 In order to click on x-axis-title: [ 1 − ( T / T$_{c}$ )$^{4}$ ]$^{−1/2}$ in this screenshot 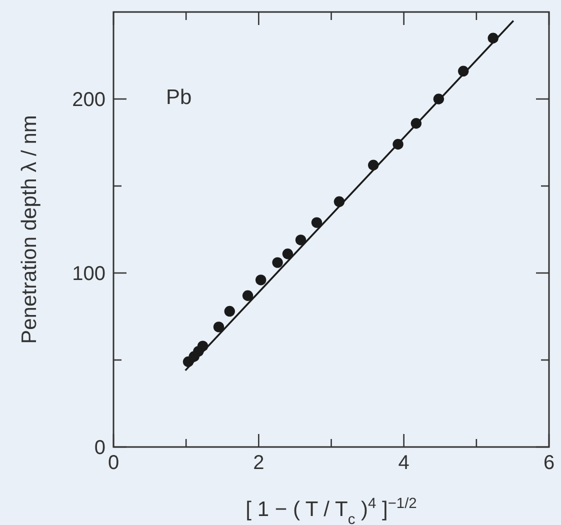, I will do `click(331, 510)`.